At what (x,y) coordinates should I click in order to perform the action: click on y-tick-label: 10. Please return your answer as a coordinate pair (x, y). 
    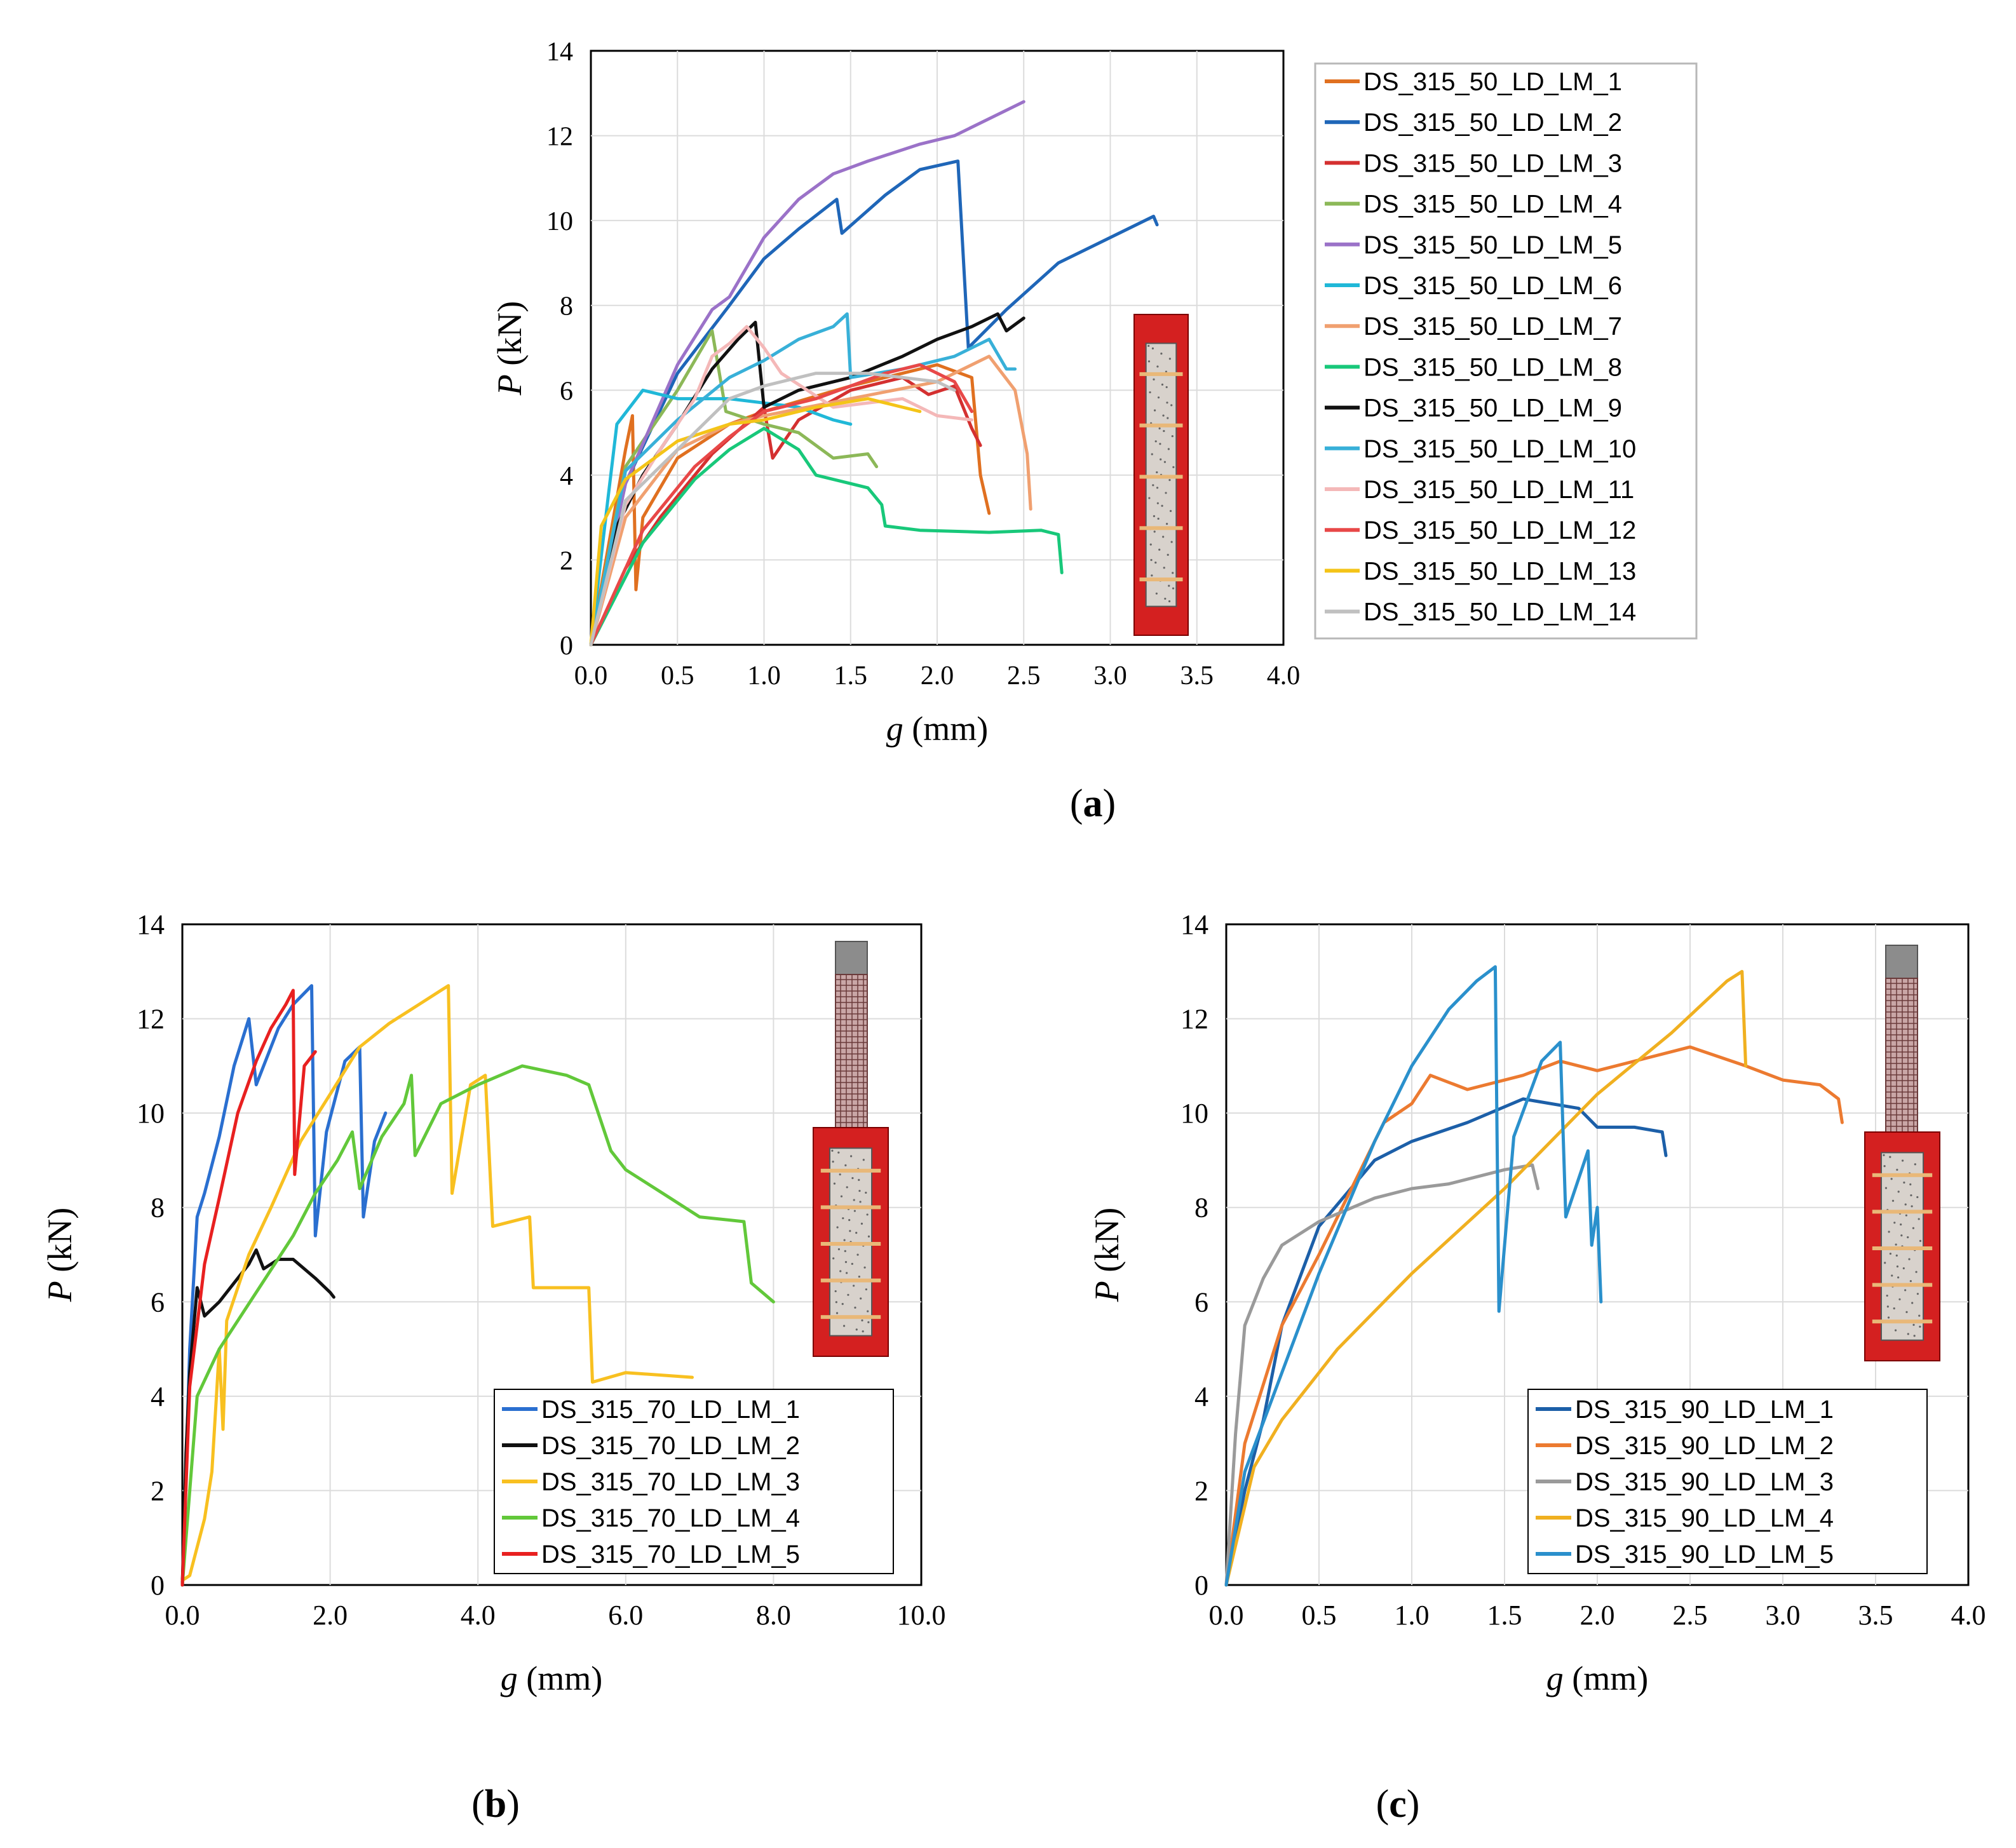
    Looking at the image, I should click on (1194, 1113).